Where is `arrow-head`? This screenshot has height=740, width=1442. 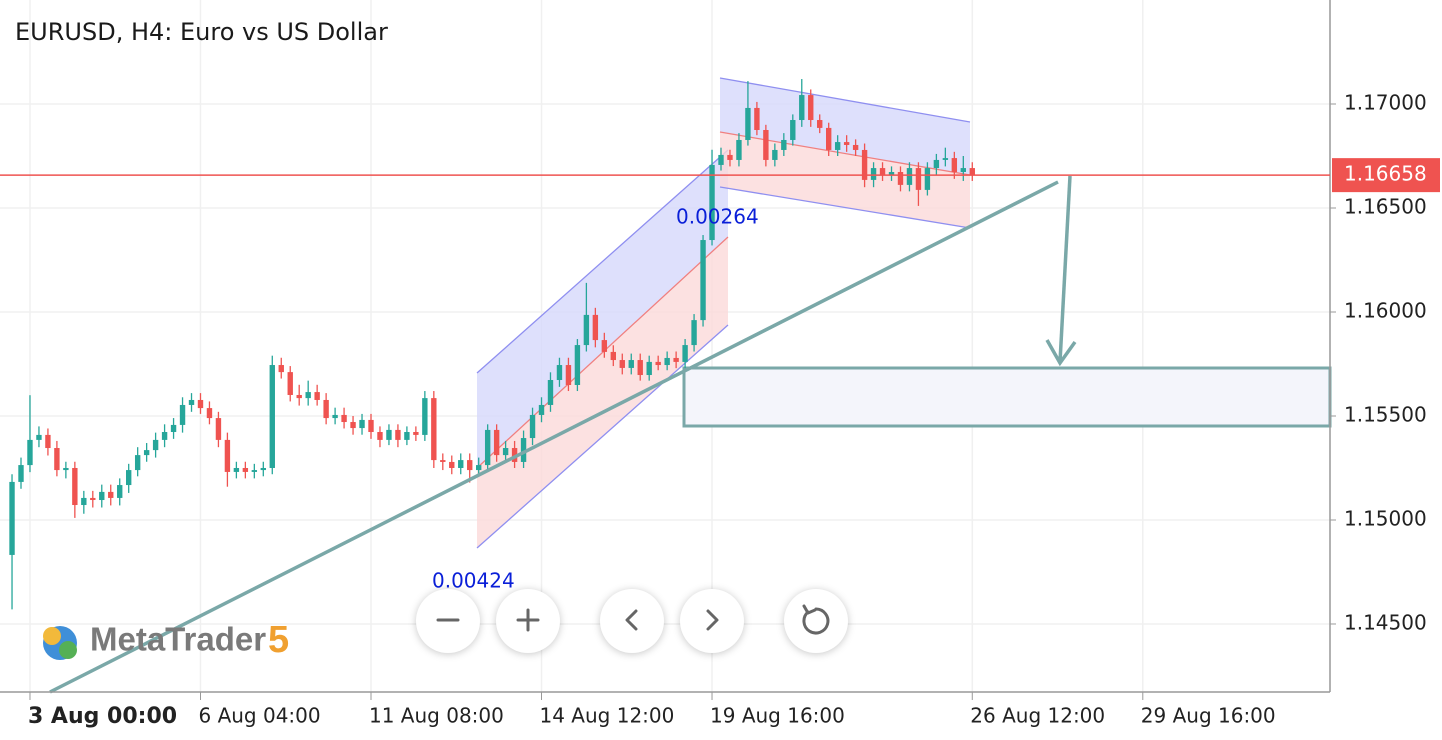
arrow-head is located at coordinates (1061, 353).